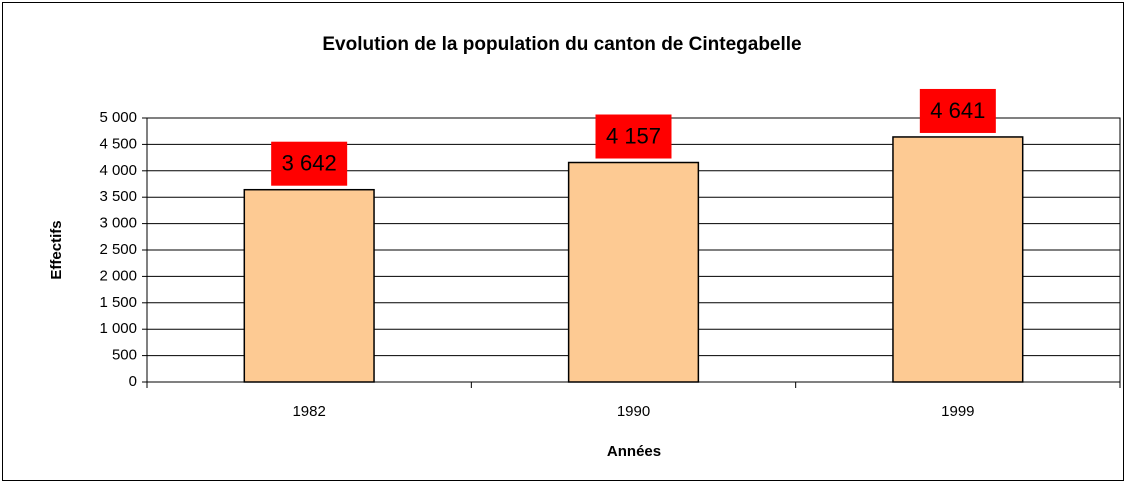  I want to click on value-label: 3 642, so click(309, 163).